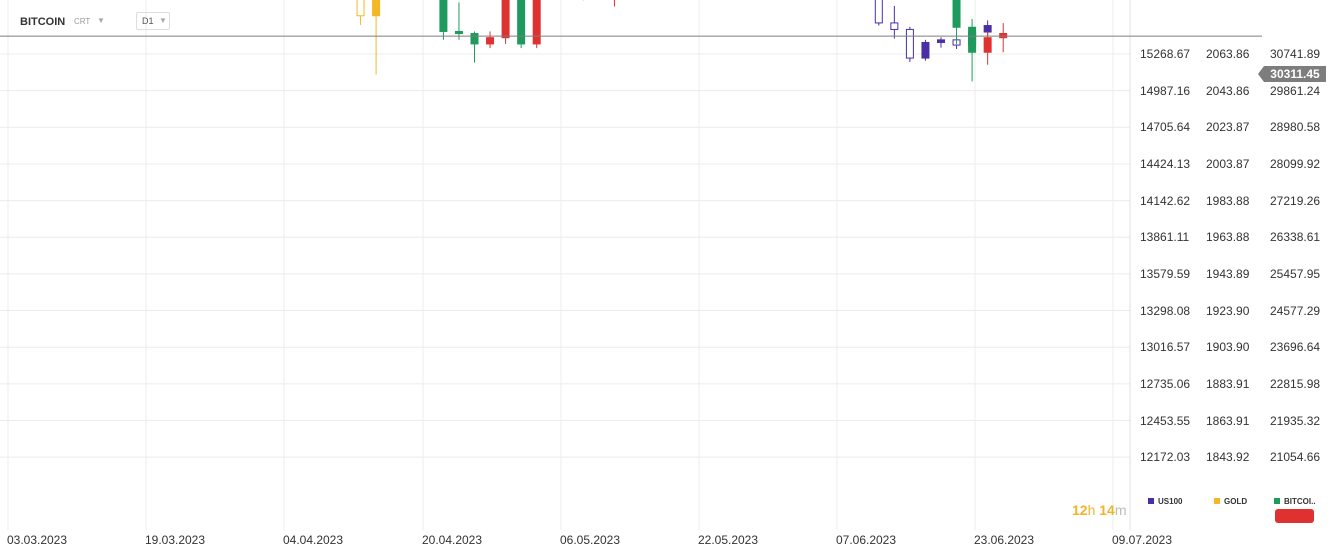 This screenshot has width=1330, height=557. Describe the element at coordinates (1292, 74) in the screenshot. I see `last-price-badge: 30311.45` at that location.